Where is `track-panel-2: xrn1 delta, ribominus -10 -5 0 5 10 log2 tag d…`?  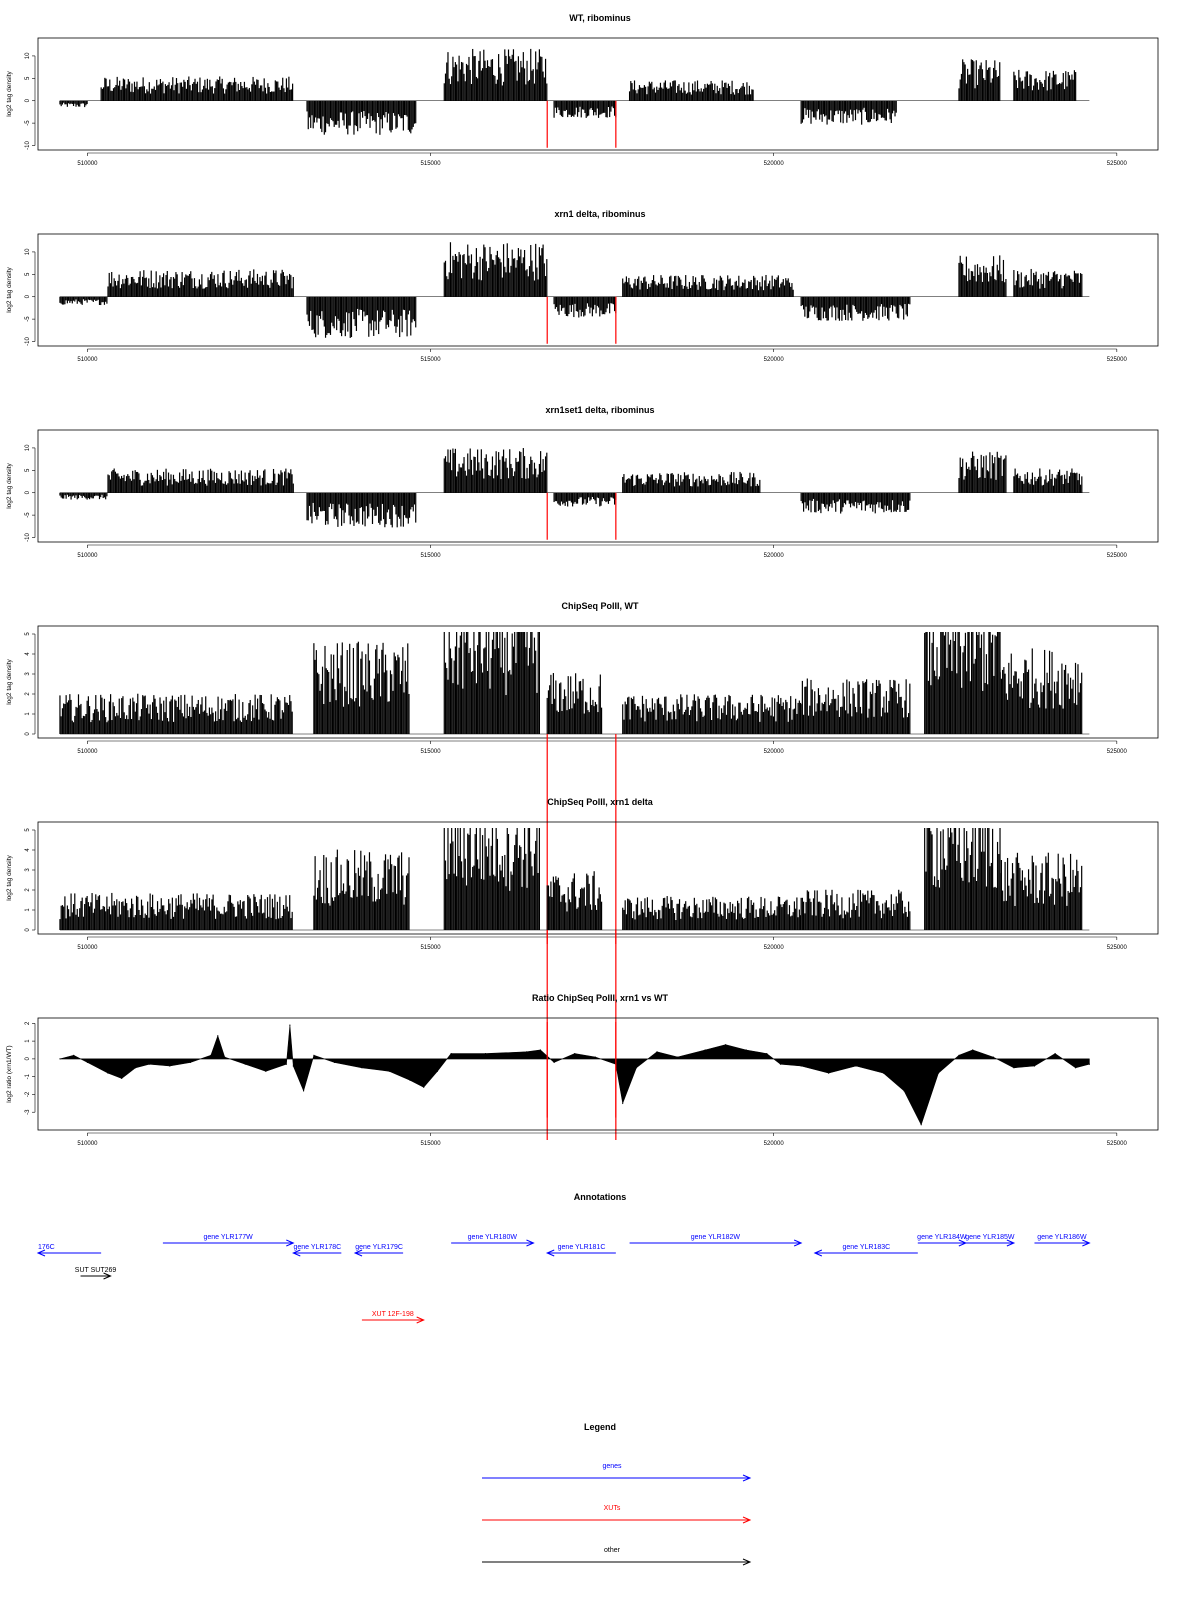
track-panel-2: xrn1 delta, ribominus -10 -5 0 5 10 log2 tag d… is located at coordinates (582, 286).